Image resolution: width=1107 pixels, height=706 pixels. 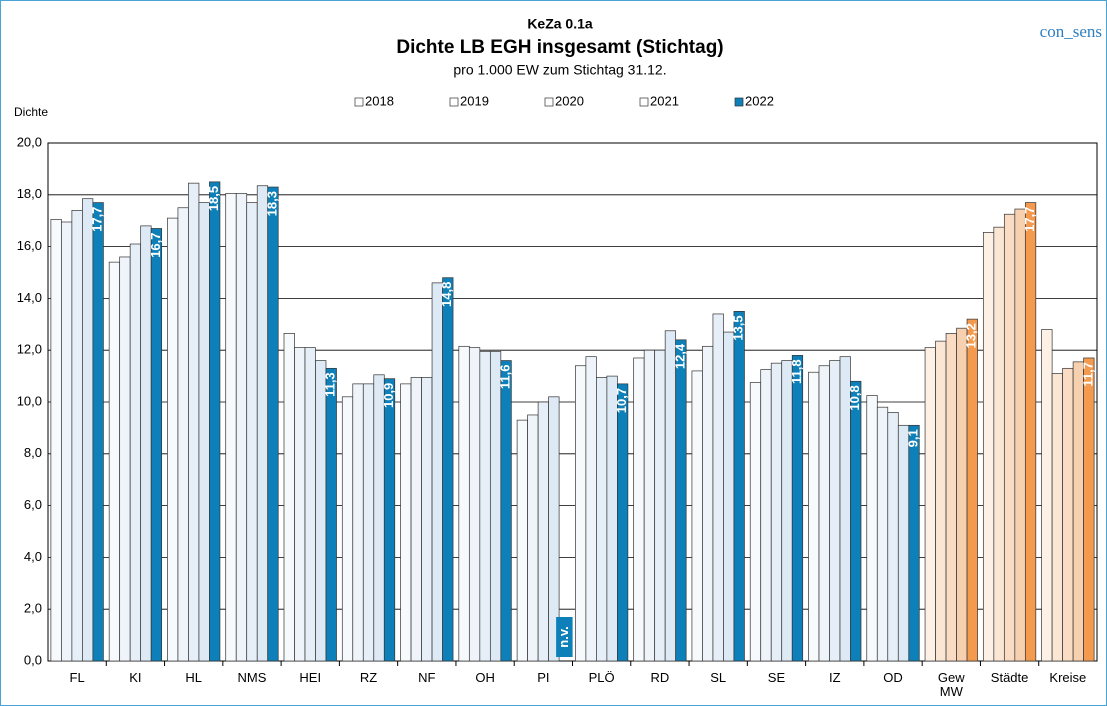 I want to click on y-tick-label: 20,0, so click(x=29, y=141).